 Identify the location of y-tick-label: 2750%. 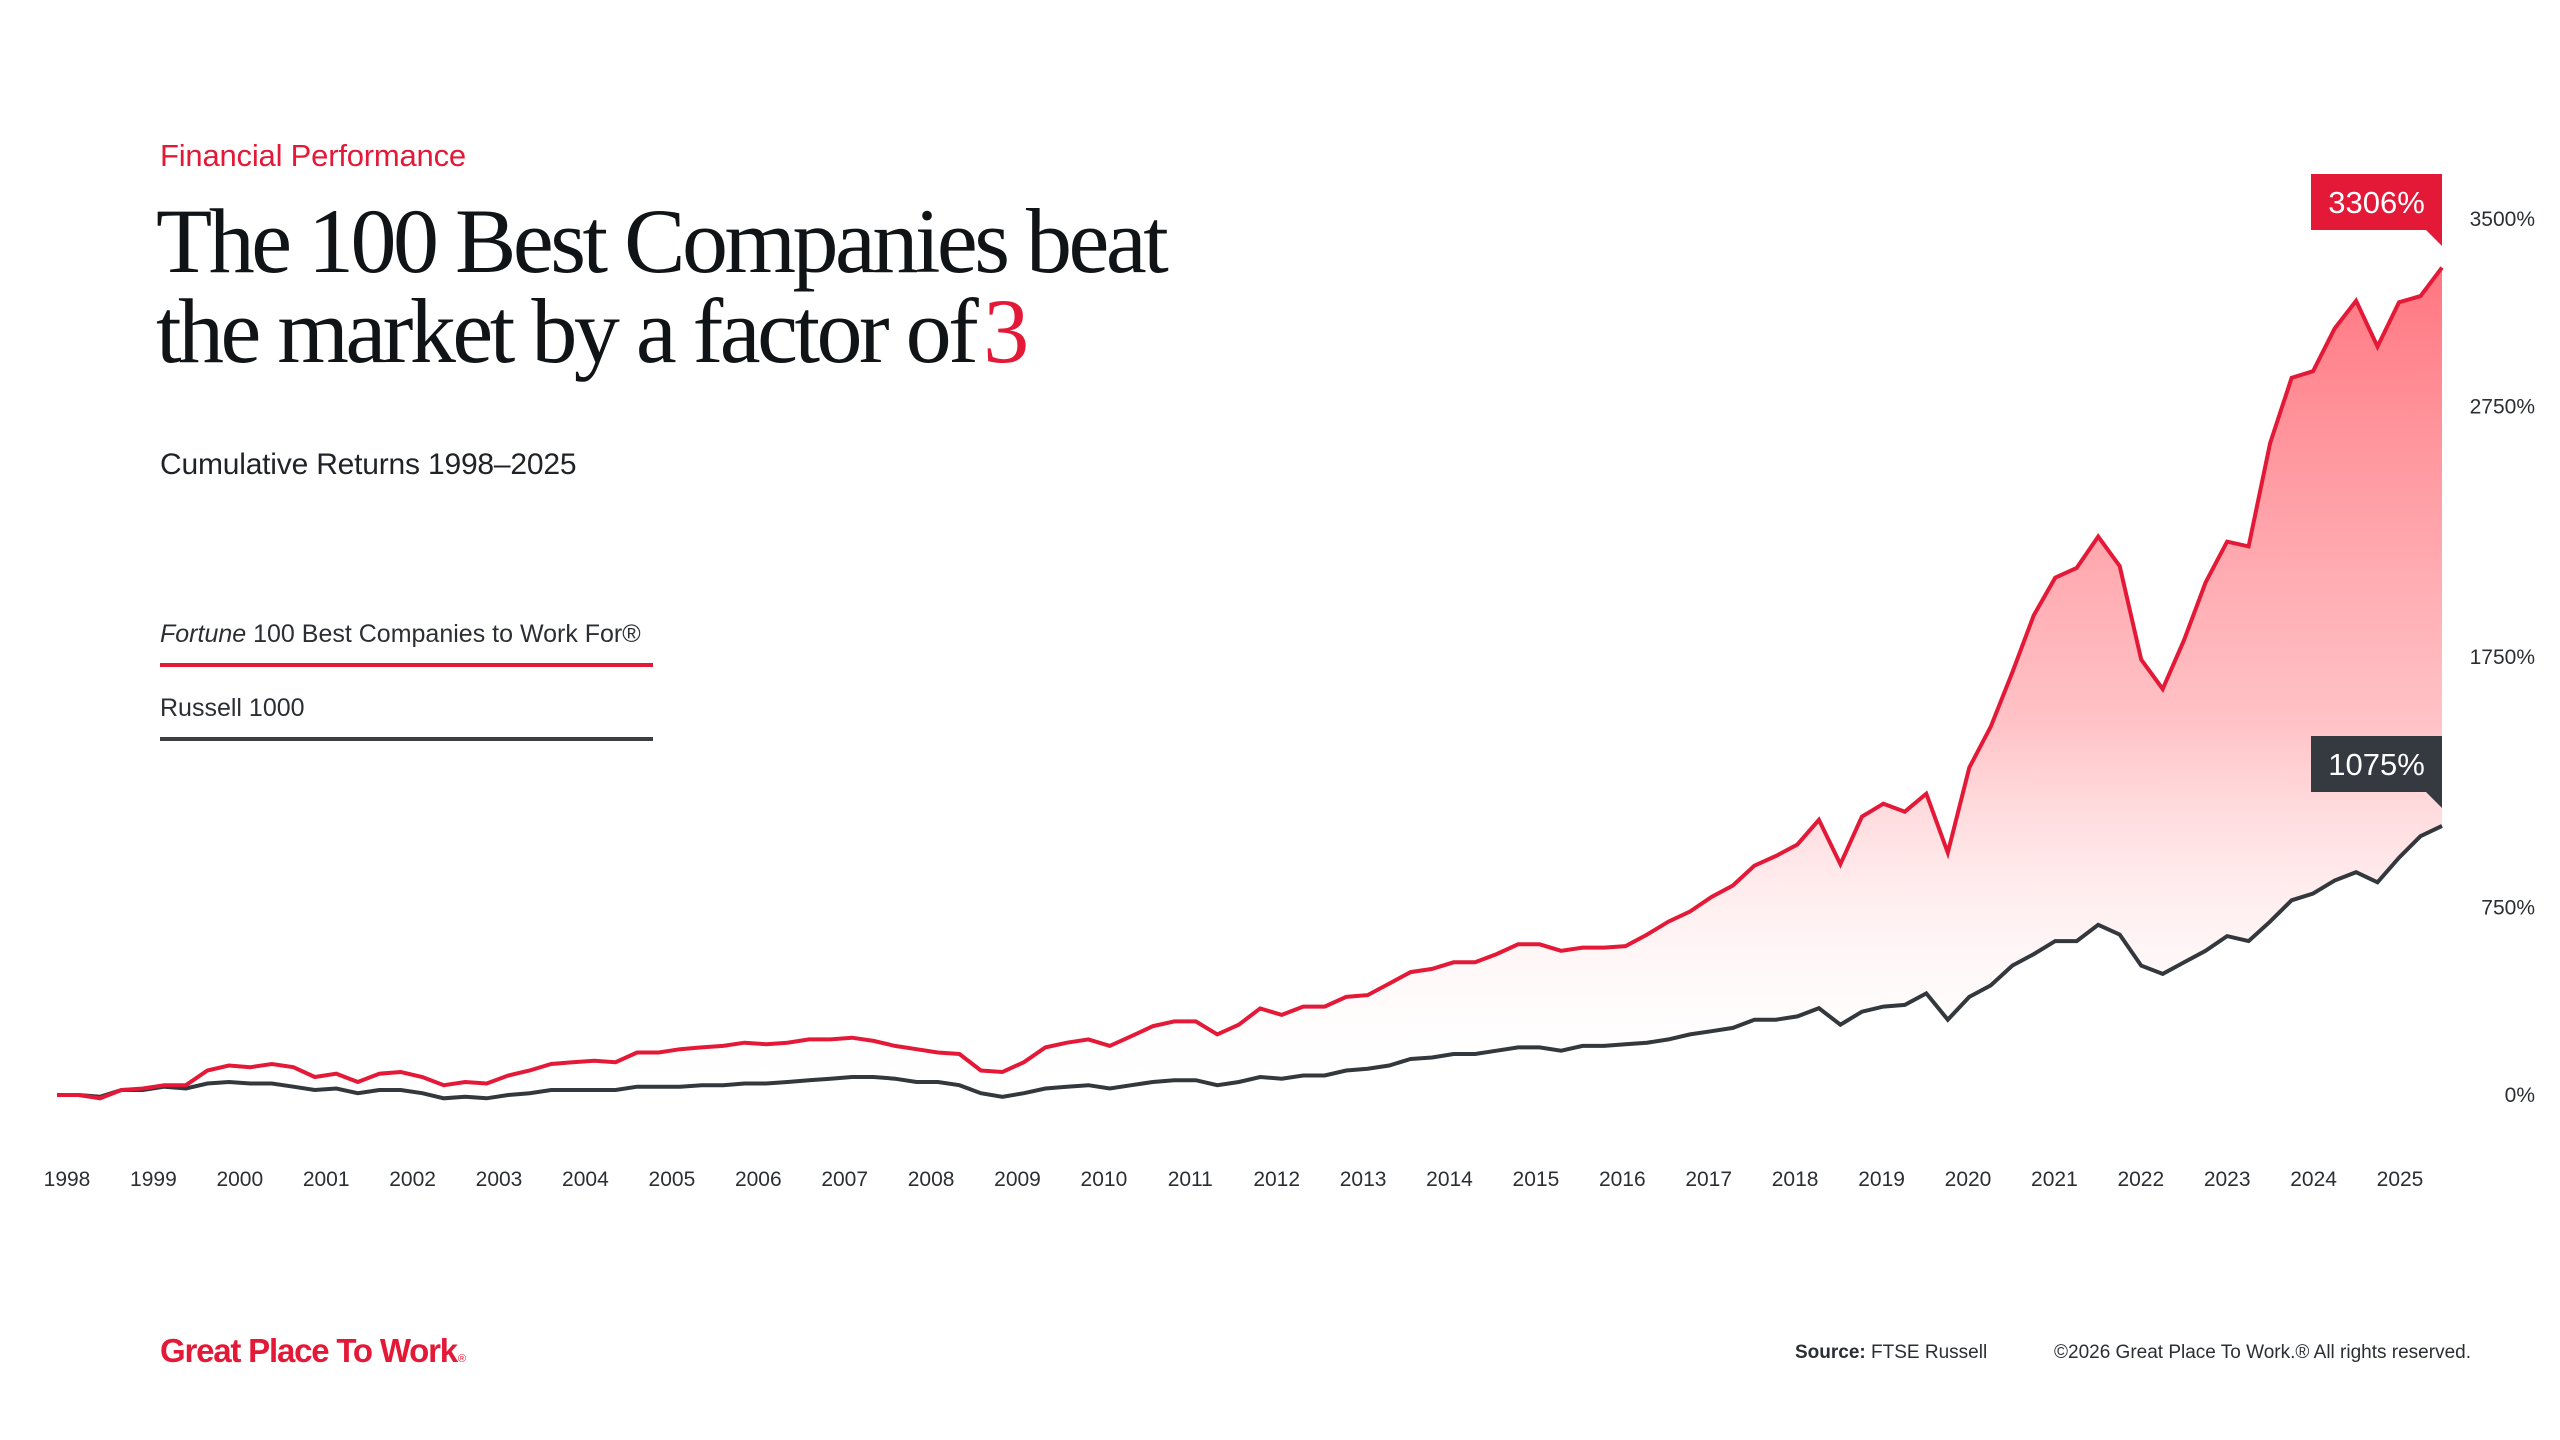
(2502, 407).